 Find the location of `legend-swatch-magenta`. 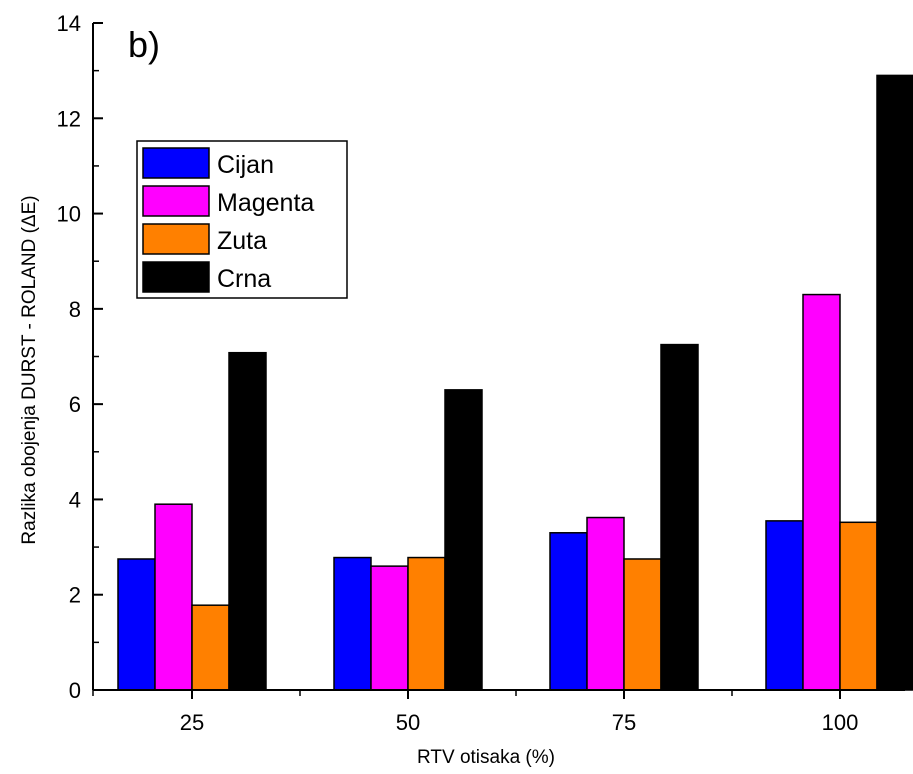

legend-swatch-magenta is located at coordinates (176, 201).